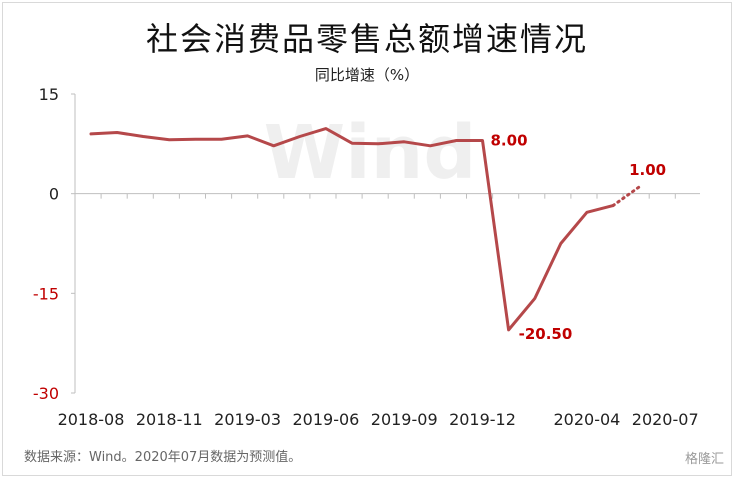 Image resolution: width=734 pixels, height=478 pixels. I want to click on data-label: -20.50, so click(546, 334).